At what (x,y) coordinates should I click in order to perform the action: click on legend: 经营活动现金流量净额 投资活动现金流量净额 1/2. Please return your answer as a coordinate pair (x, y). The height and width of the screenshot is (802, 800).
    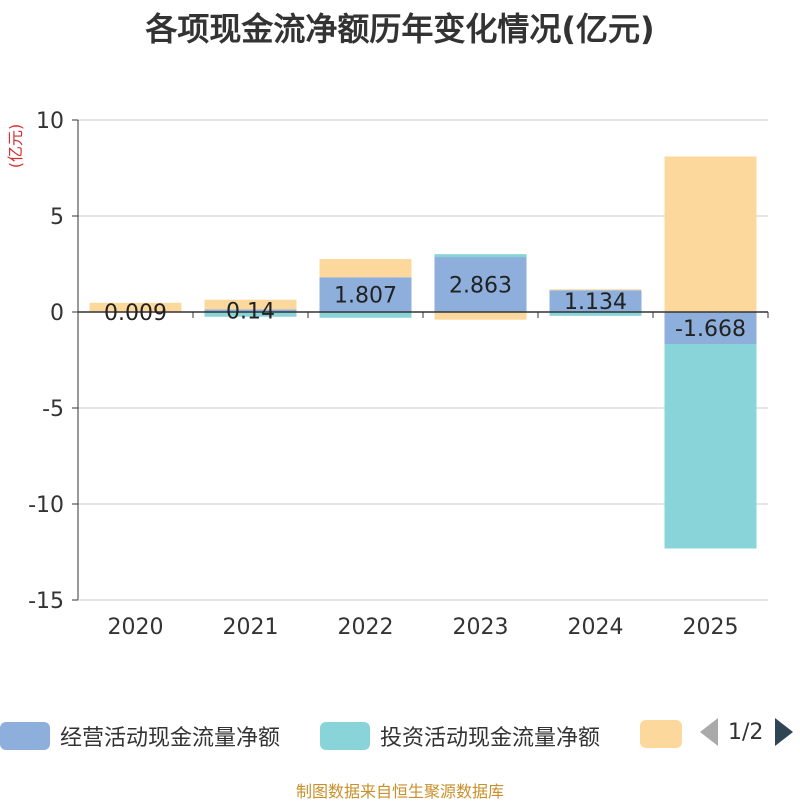
    Looking at the image, I should click on (400, 736).